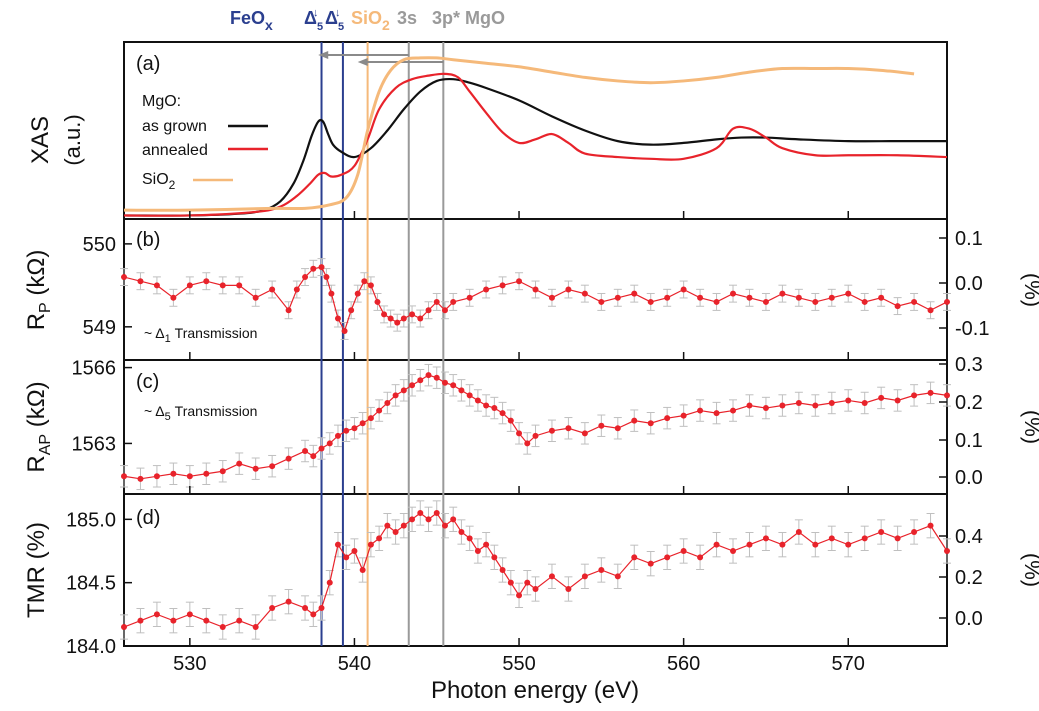  I want to click on right-y-tick-label: 0.2, so click(969, 578).